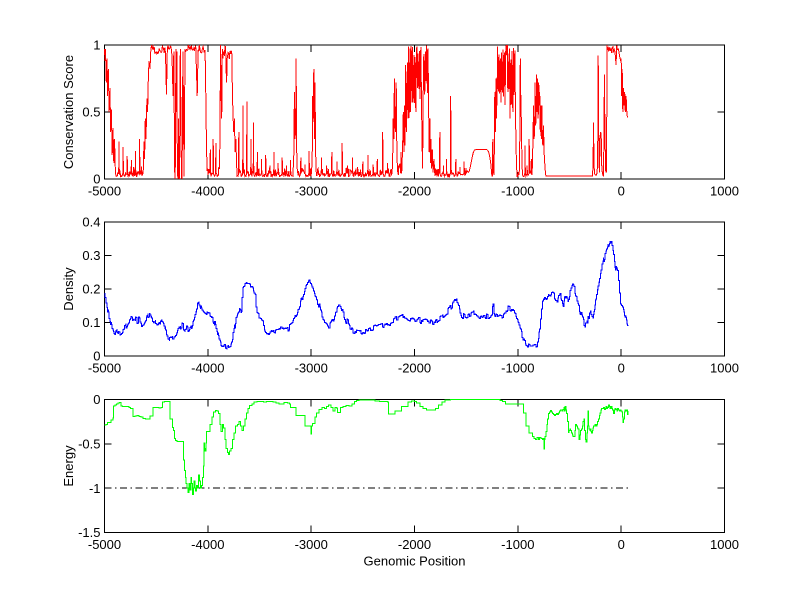 The height and width of the screenshot is (599, 800). I want to click on svg-text: Energy, so click(68, 466).